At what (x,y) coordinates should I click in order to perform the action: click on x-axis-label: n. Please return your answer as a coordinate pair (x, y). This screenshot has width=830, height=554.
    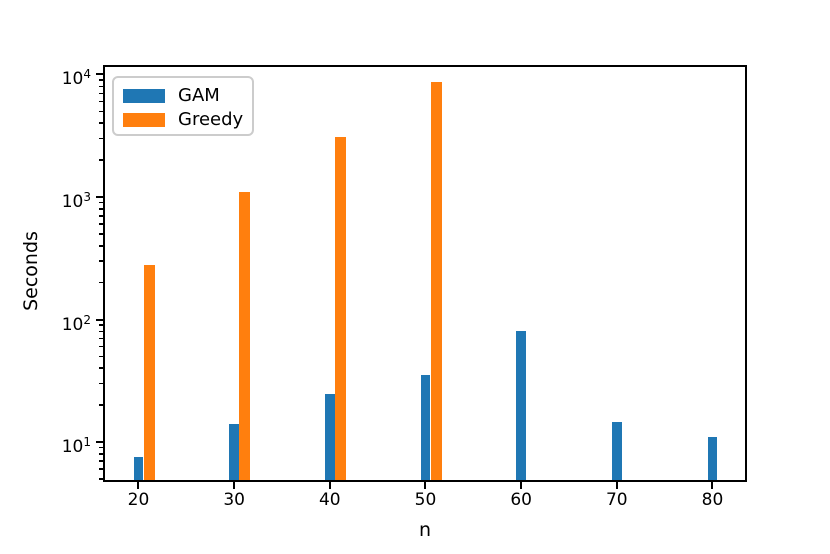
    Looking at the image, I should click on (425, 530).